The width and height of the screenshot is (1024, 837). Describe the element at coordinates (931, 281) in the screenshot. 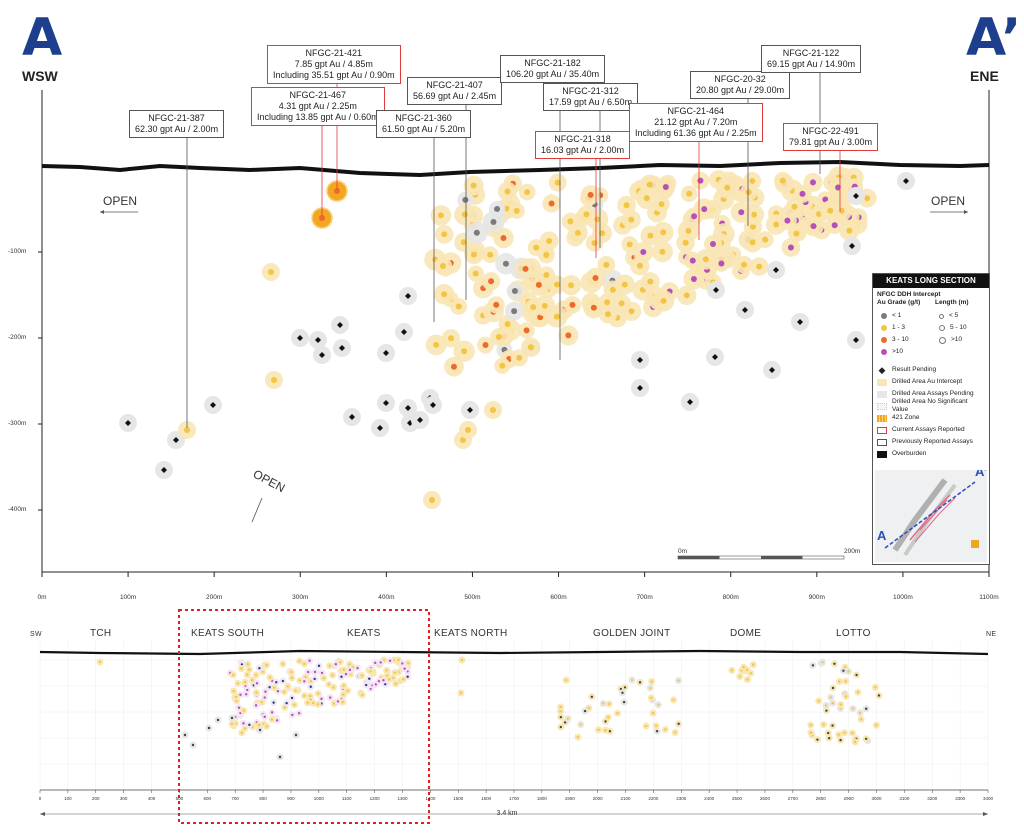

I see `legend-title: KEATS LONG SECTION` at that location.